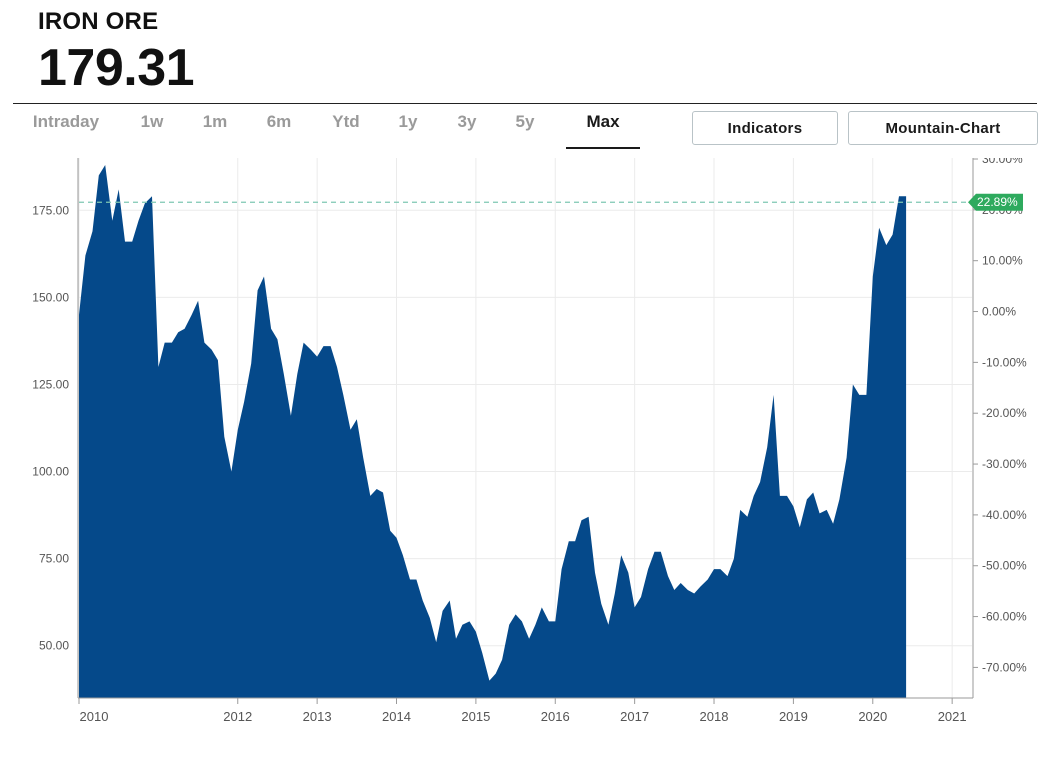 The height and width of the screenshot is (758, 1054). What do you see at coordinates (50, 297) in the screenshot?
I see `left-tick-label: 150.00` at bounding box center [50, 297].